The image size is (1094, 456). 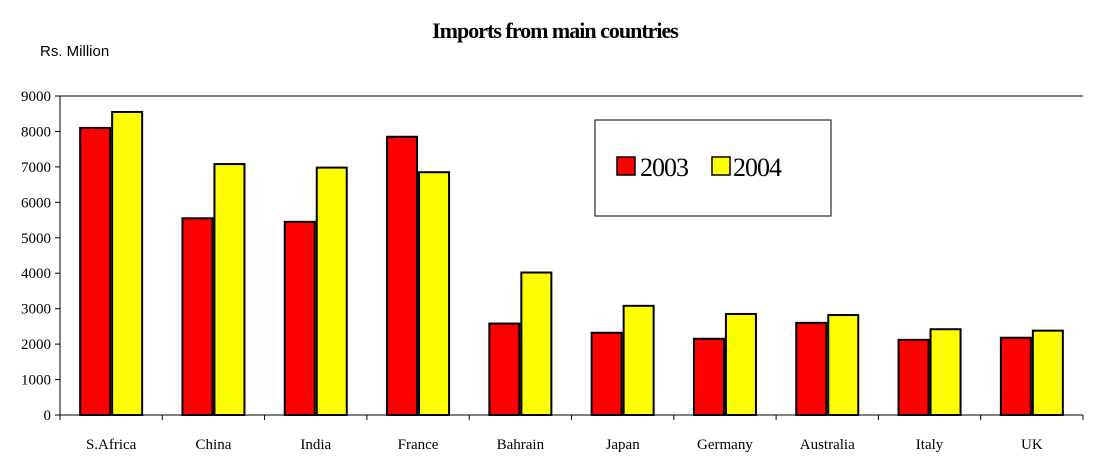 What do you see at coordinates (36, 274) in the screenshot?
I see `y-tick-label: 4000` at bounding box center [36, 274].